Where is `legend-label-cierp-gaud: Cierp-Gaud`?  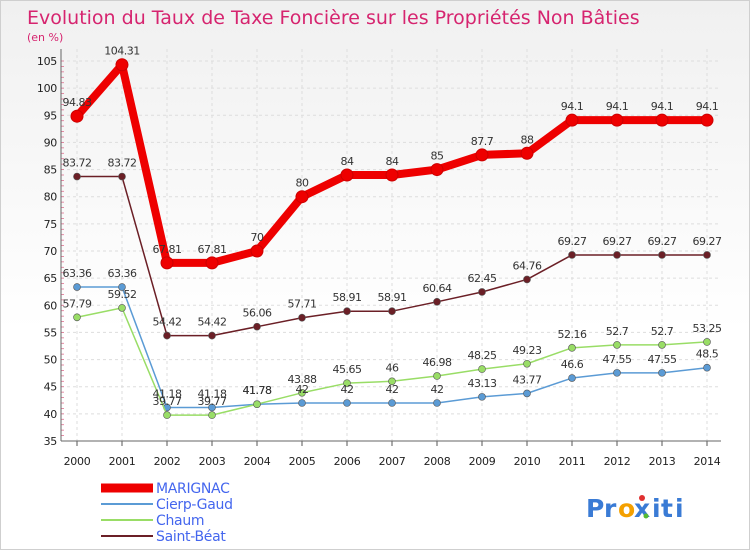
legend-label-cierp-gaud: Cierp-Gaud is located at coordinates (194, 505).